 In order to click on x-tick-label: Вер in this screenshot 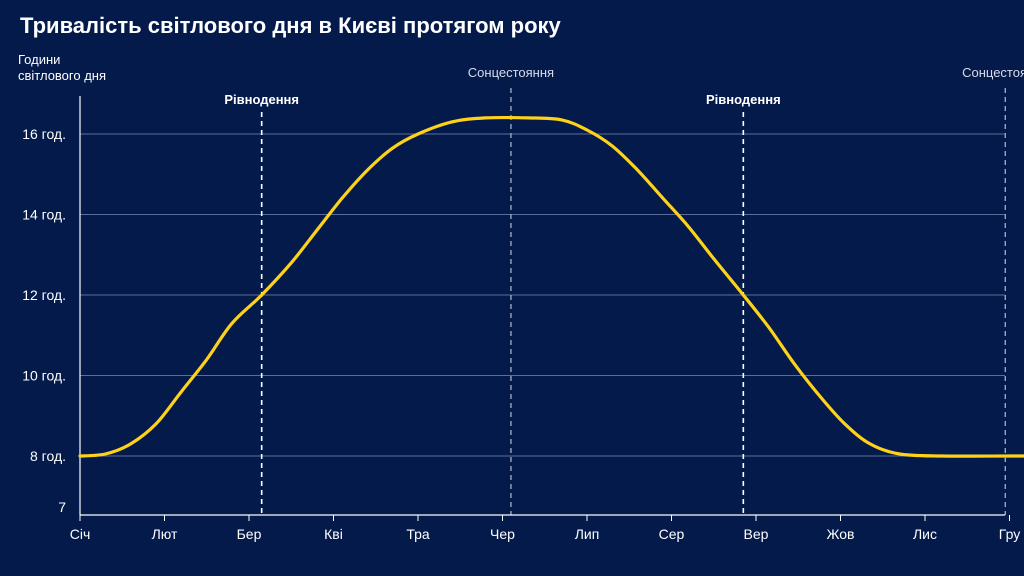, I will do `click(756, 534)`.